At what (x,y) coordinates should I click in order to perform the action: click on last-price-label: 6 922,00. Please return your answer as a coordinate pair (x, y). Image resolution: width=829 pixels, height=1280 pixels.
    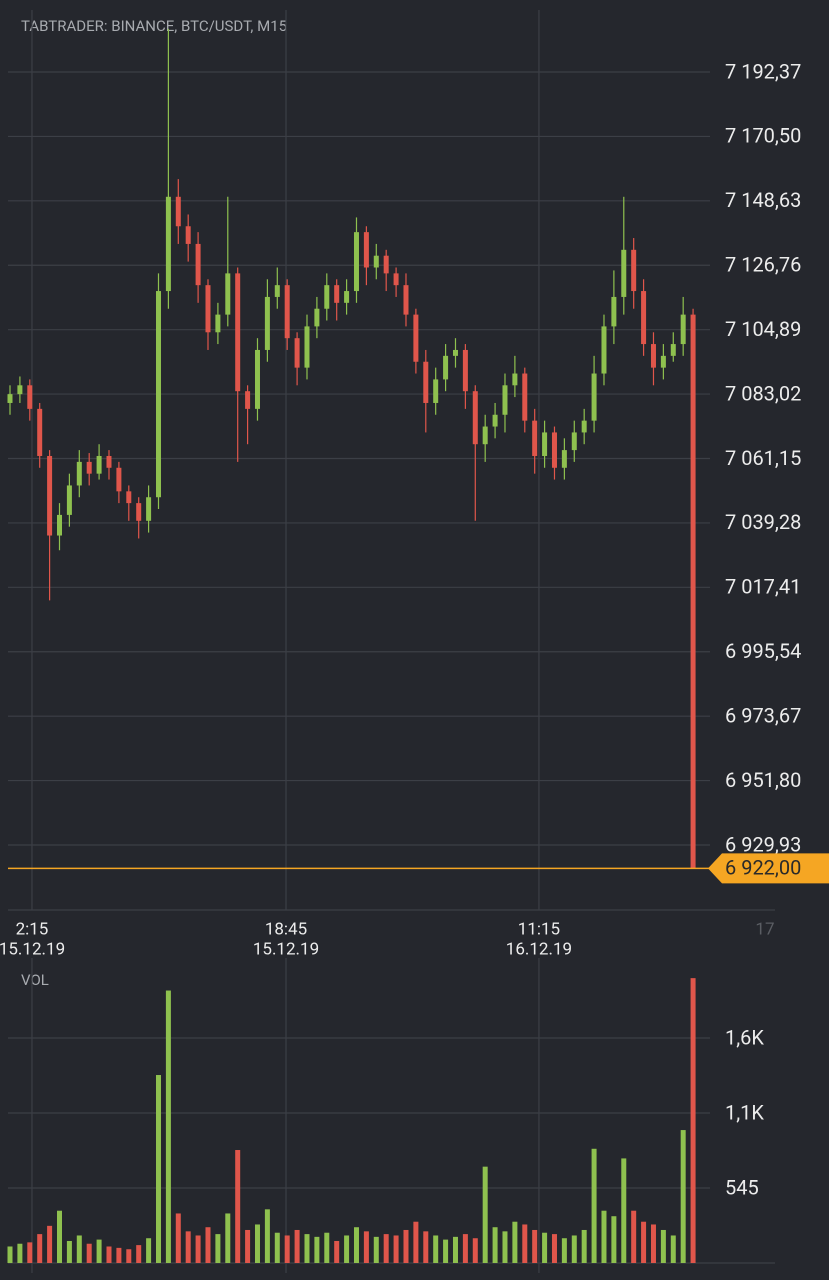
    Looking at the image, I should click on (763, 868).